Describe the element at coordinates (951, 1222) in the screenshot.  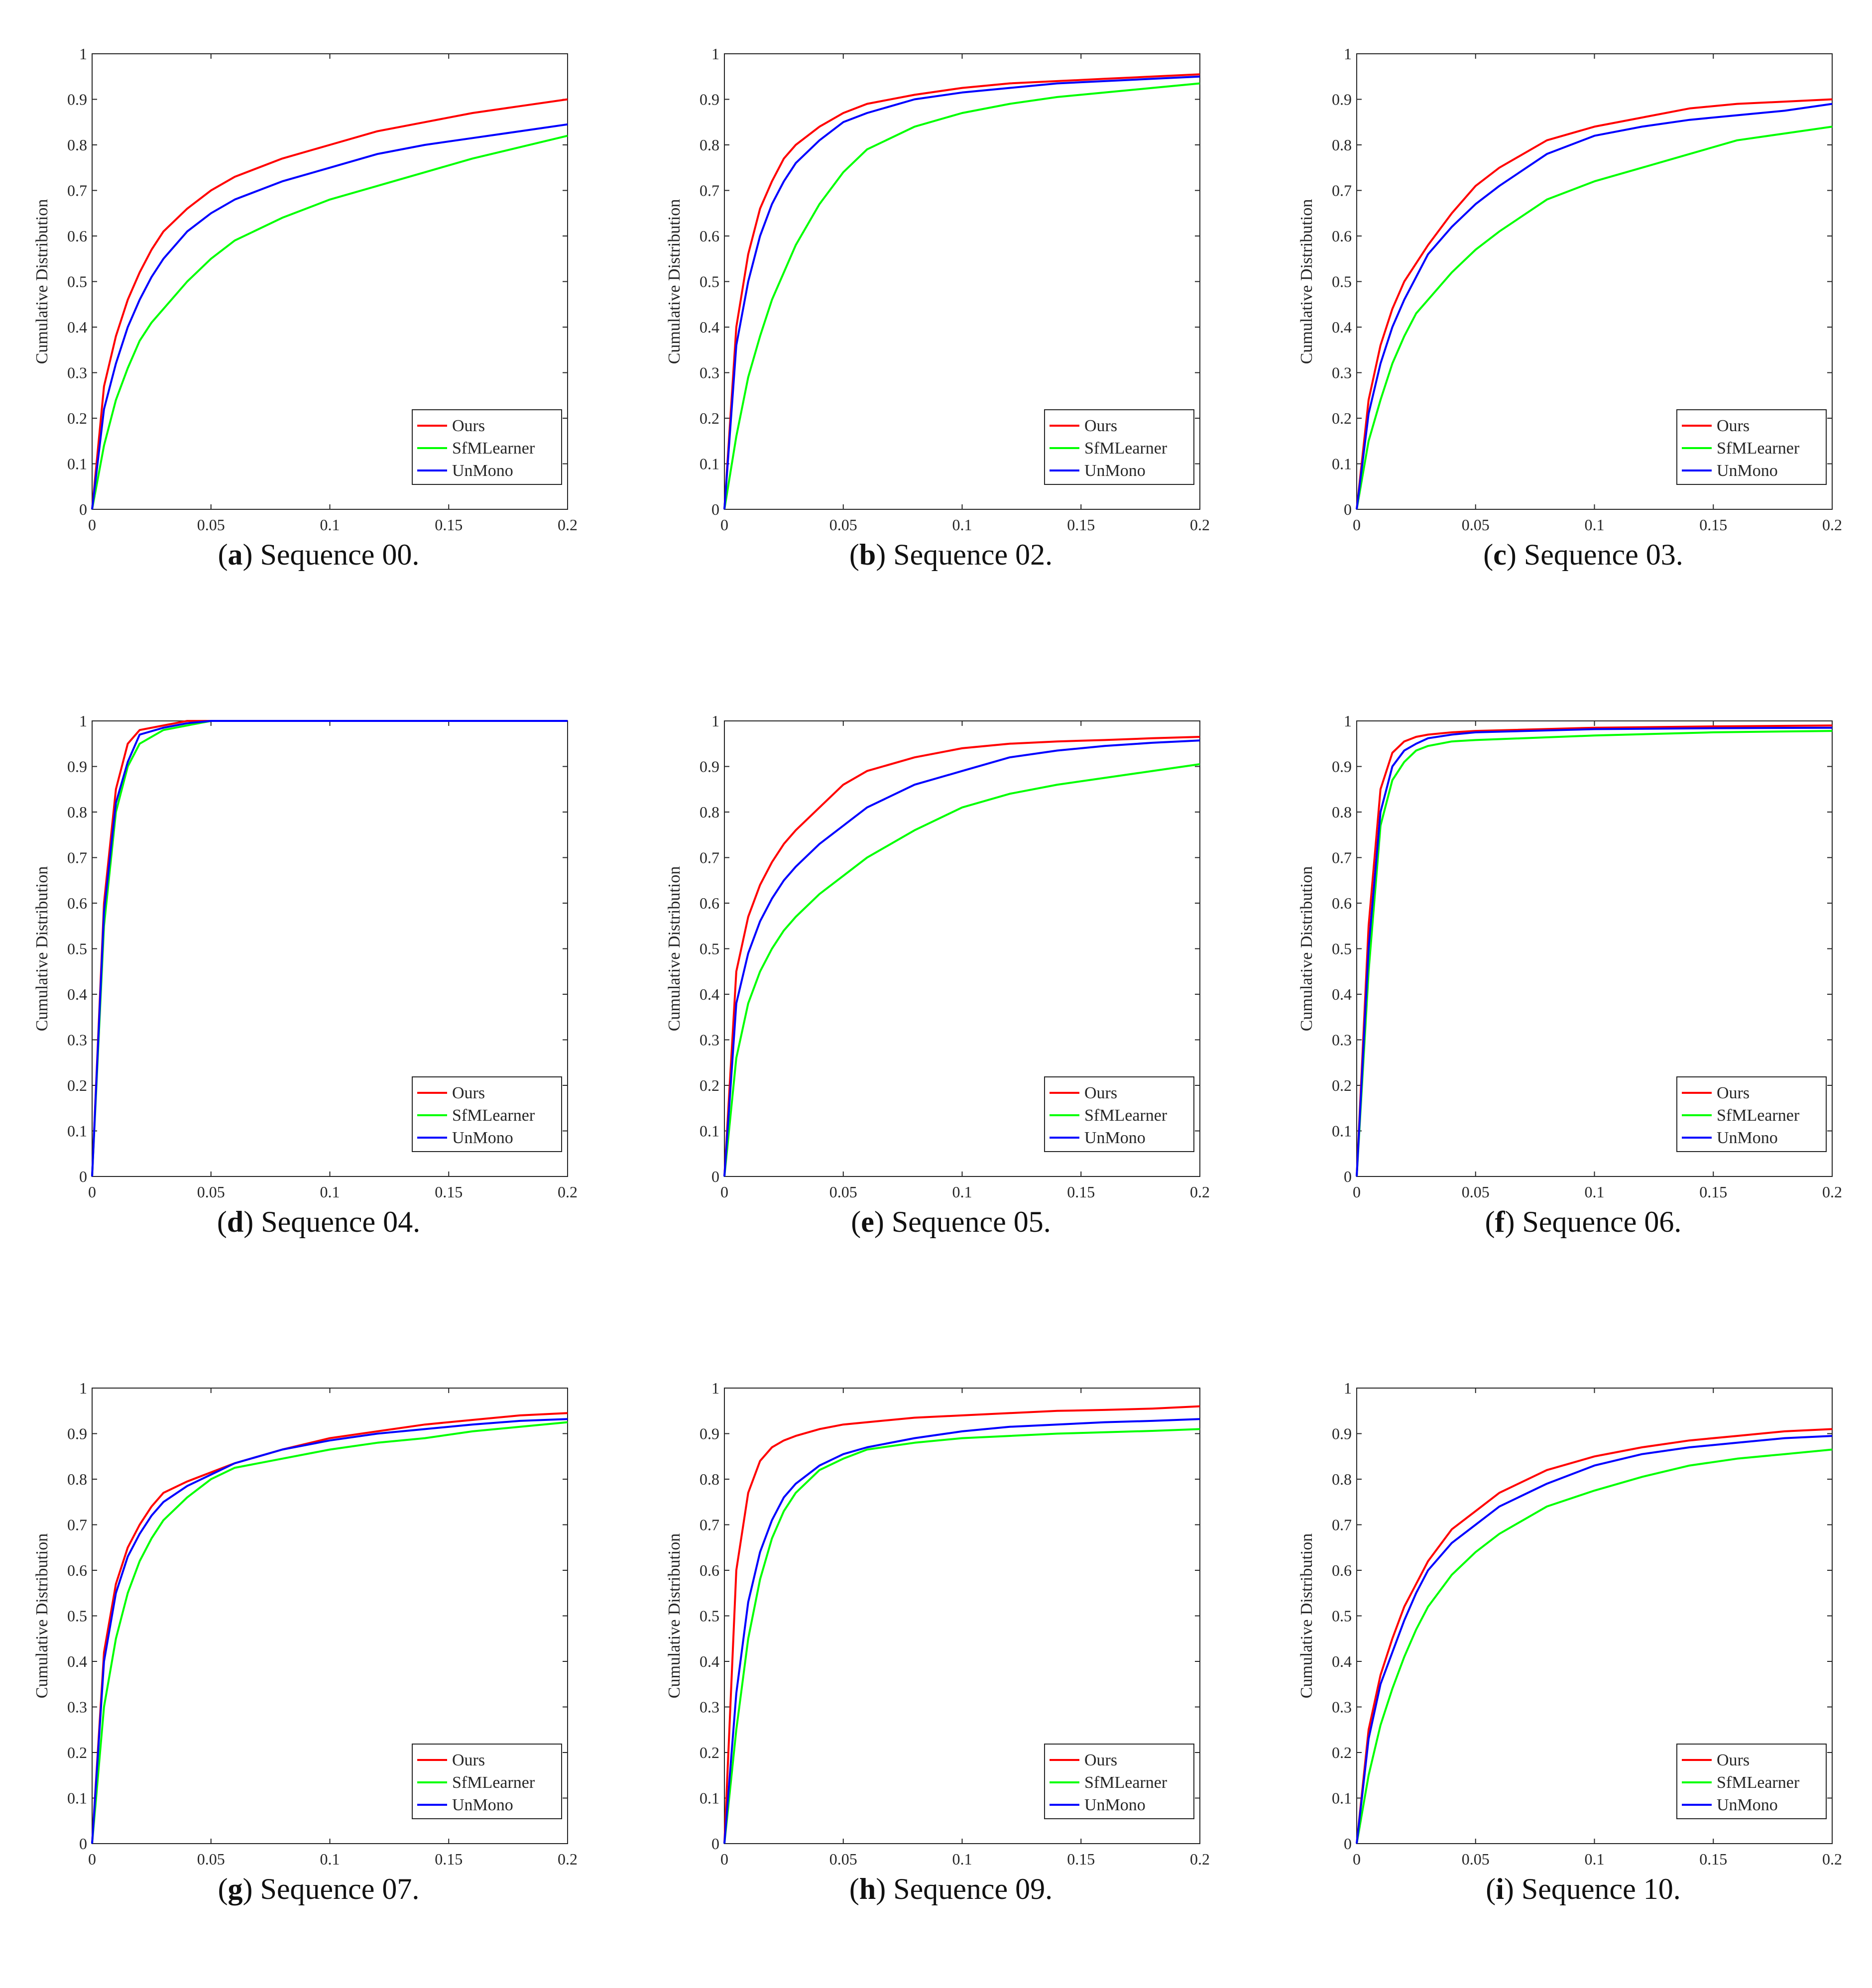
I see `caption-e: (e) Sequence 05.` at that location.